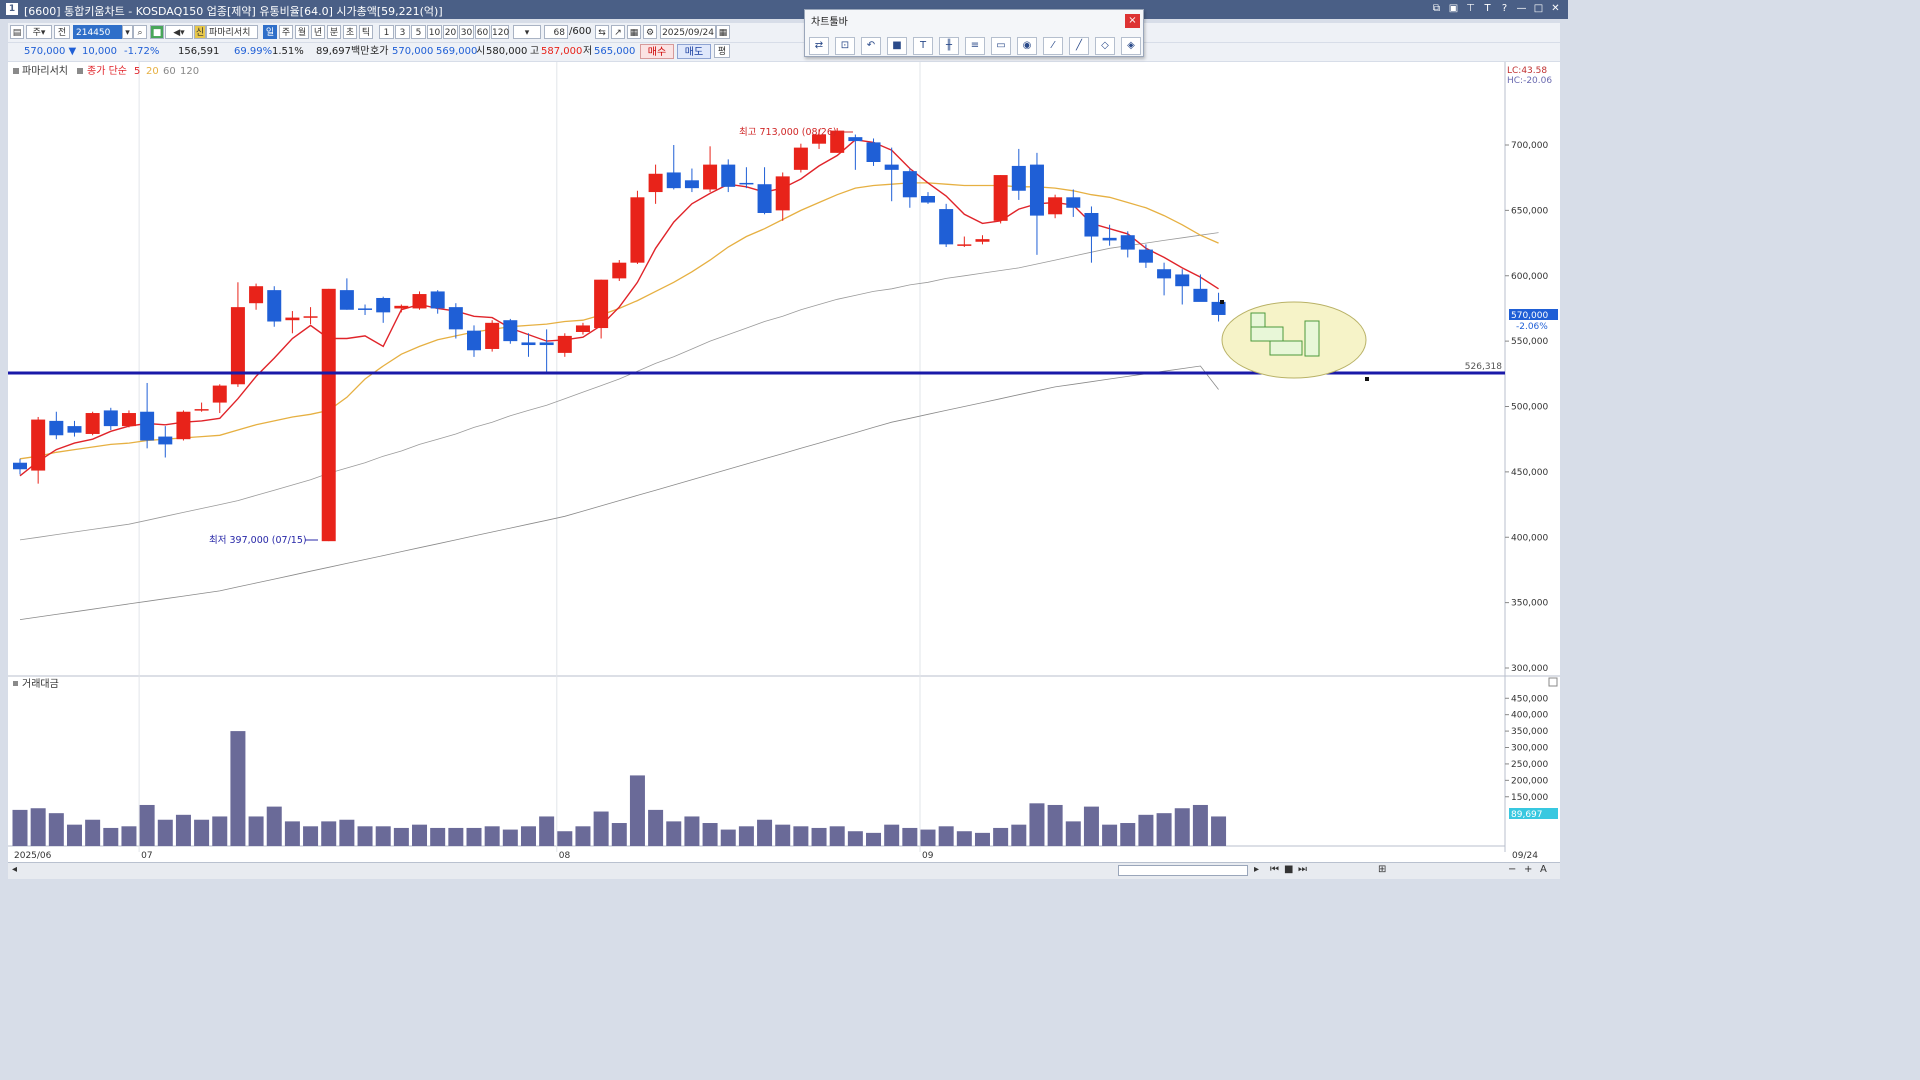 This screenshot has height=1080, width=1920. What do you see at coordinates (1512, 869) in the screenshot?
I see `zoom-out-icon: −` at bounding box center [1512, 869].